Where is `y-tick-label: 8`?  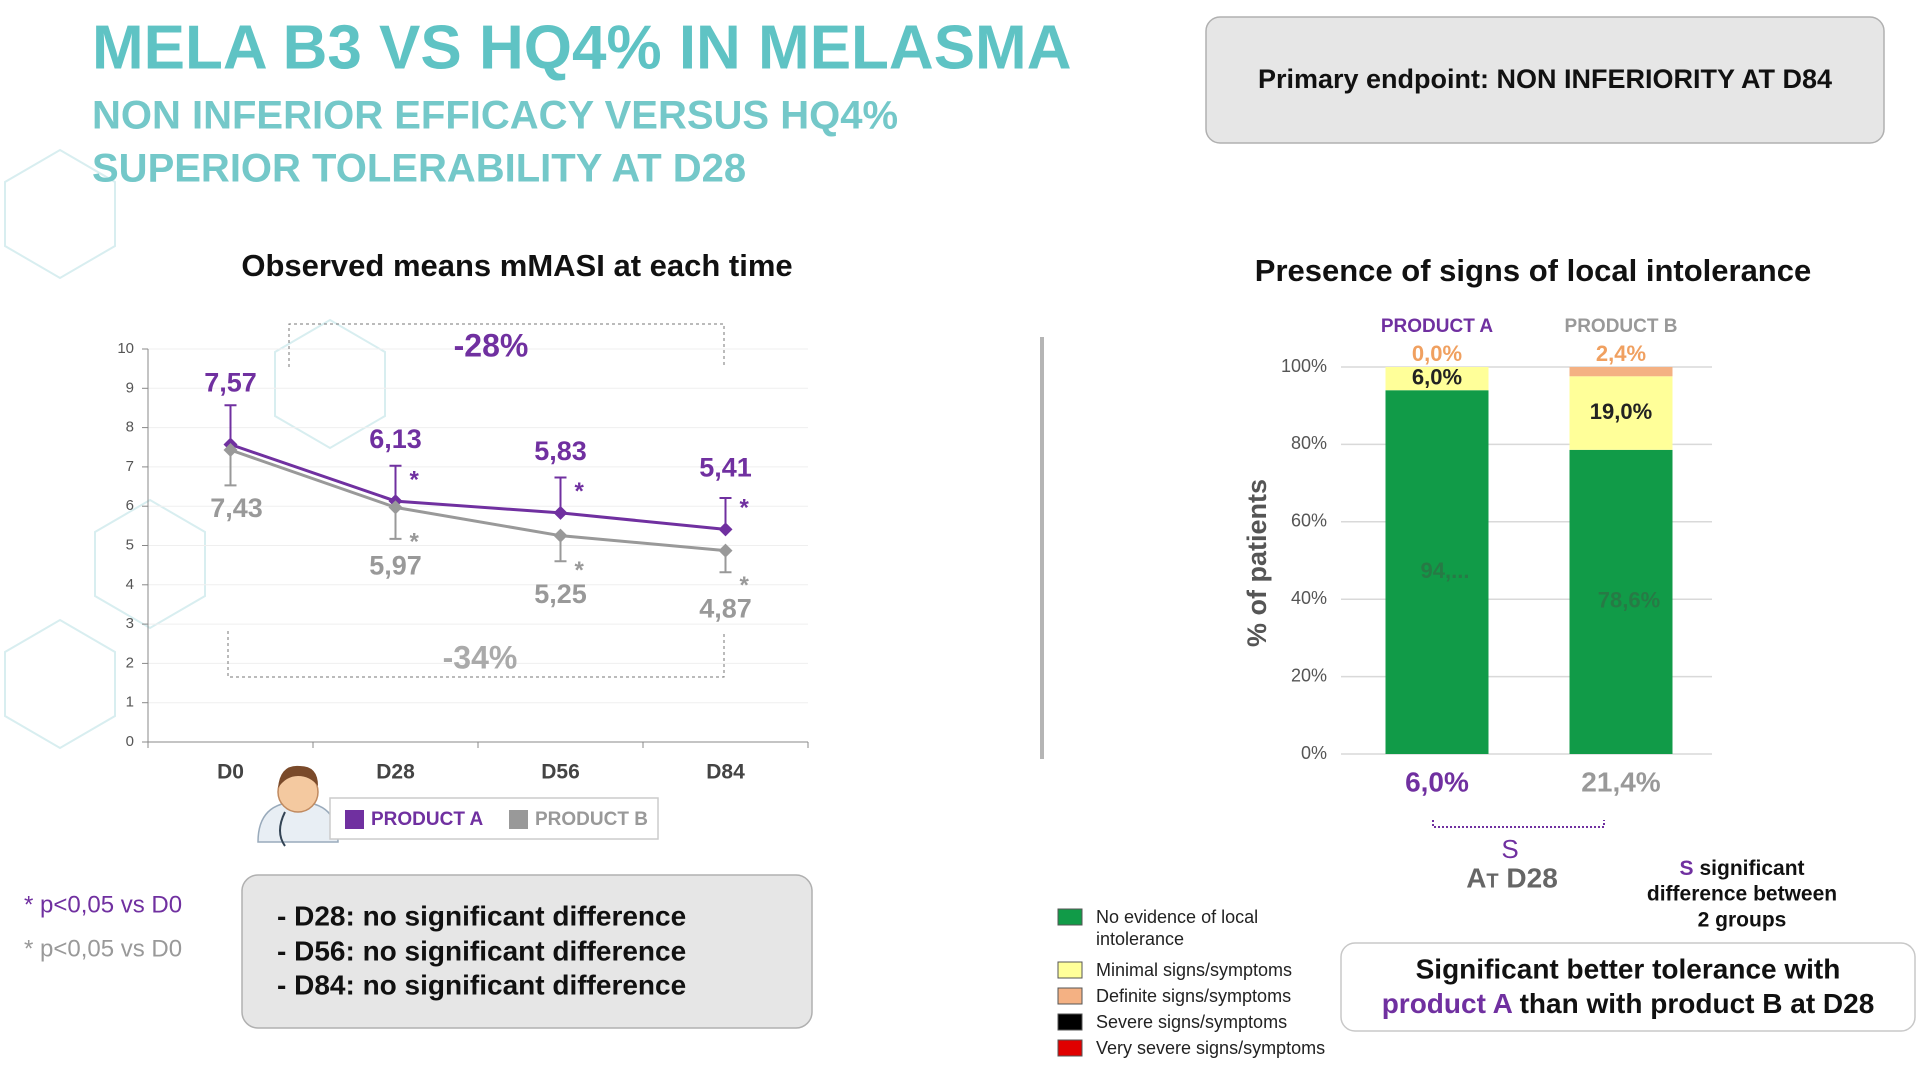 y-tick-label: 8 is located at coordinates (130, 427).